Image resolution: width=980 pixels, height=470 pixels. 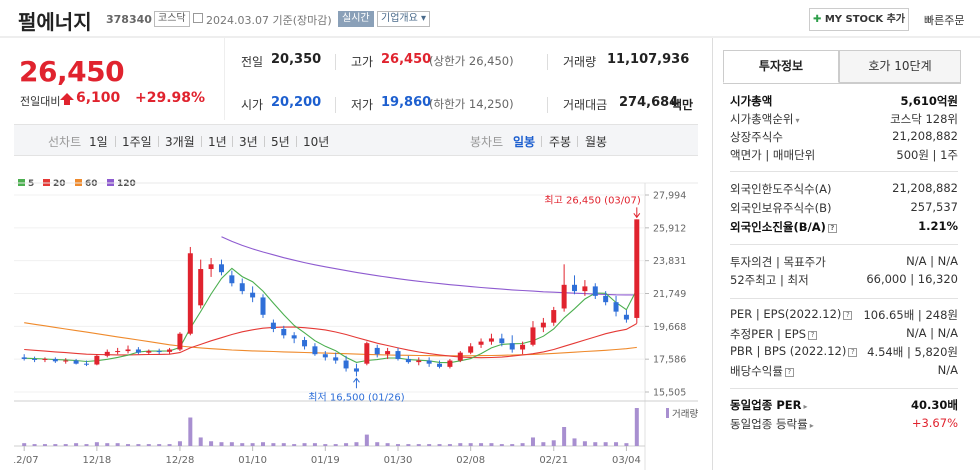 I want to click on info-row-pbr-bps: PBR | BPS (2022.12)? 4.54배 | 5,820원, so click(x=844, y=353).